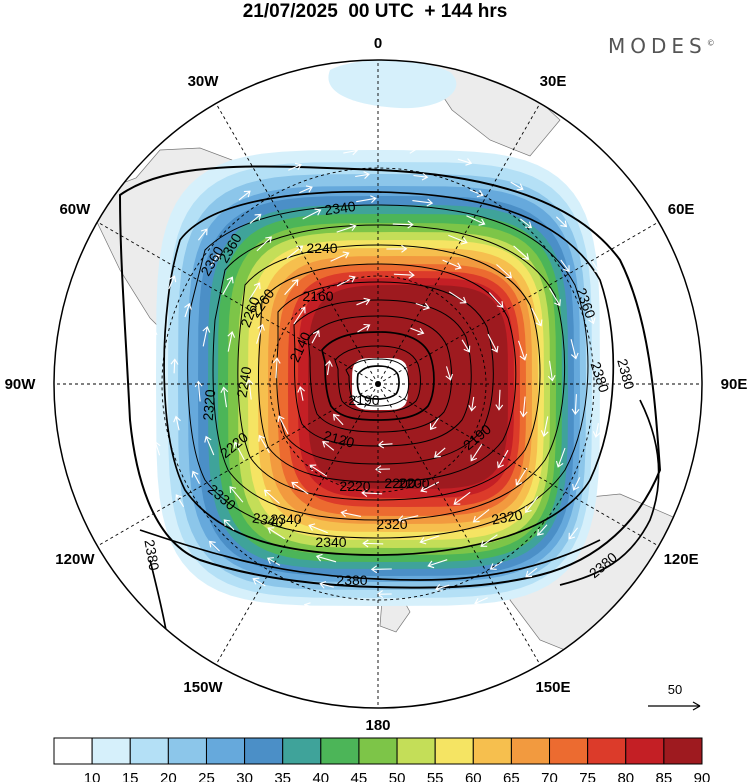  I want to click on longitude-label-0: 0, so click(378, 43).